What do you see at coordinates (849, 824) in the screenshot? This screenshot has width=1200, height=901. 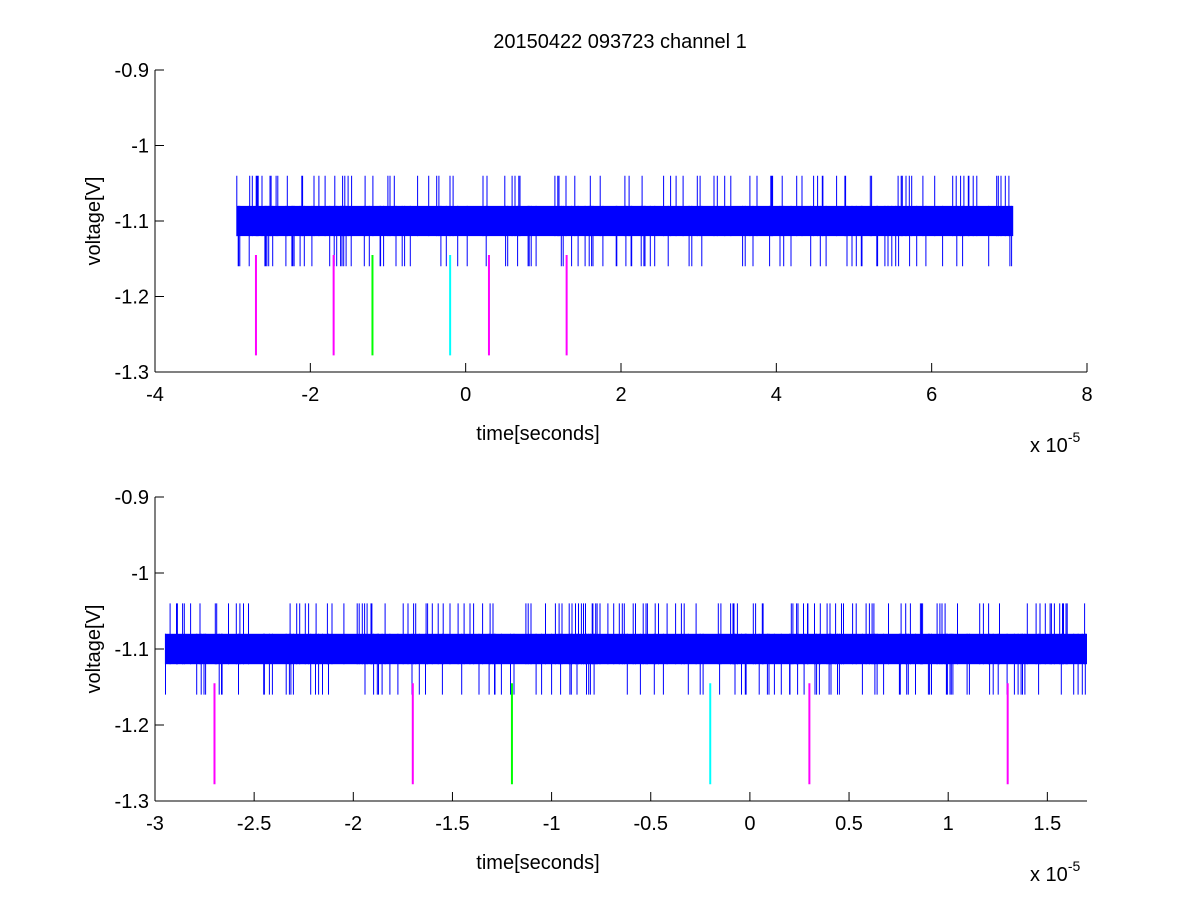 I see `x-tick-label: 0.5` at bounding box center [849, 824].